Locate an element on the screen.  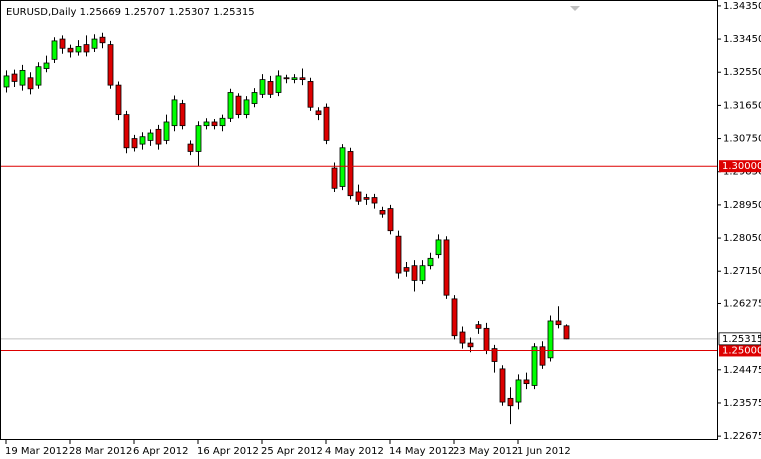
x-tick-label: 25 Apr 2012 is located at coordinates (292, 451).